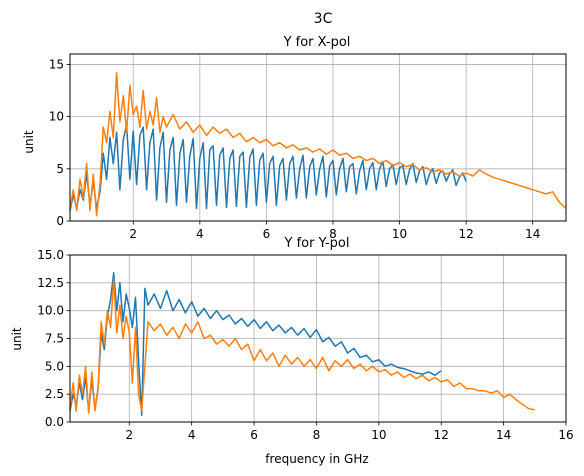 The image size is (584, 476). Describe the element at coordinates (317, 42) in the screenshot. I see `subplot-x-pol-title: Y for X-pol` at that location.